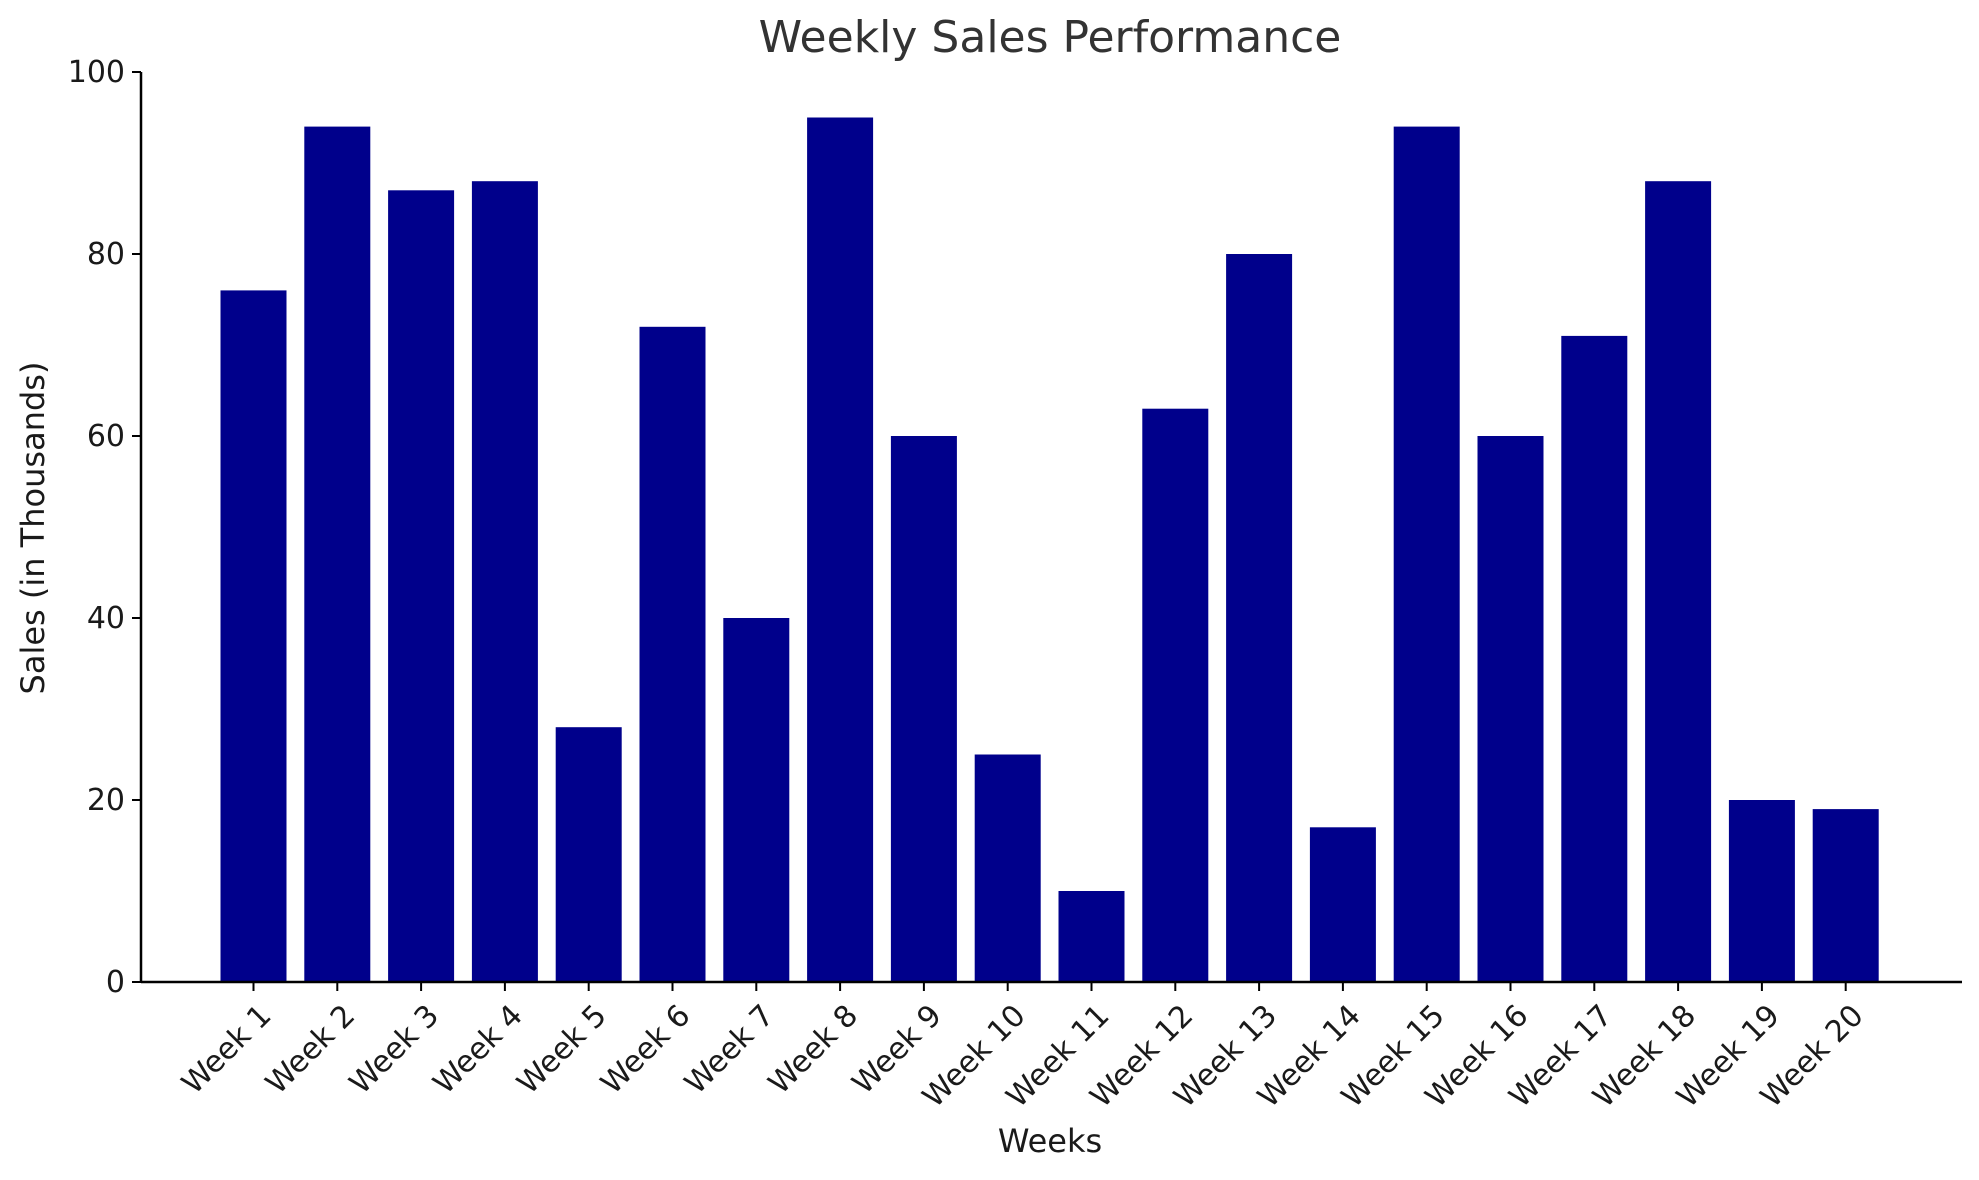  I want to click on x-tick-label: Week 6, so click(645, 1049).